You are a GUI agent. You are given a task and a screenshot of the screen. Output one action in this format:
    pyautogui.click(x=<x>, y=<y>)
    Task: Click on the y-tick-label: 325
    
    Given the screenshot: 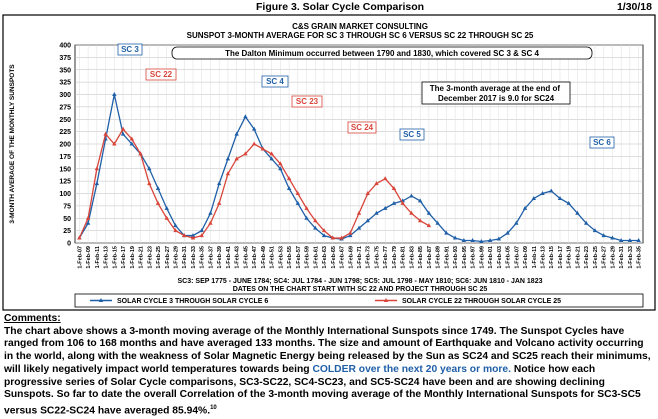 What is the action you would take?
    pyautogui.click(x=65, y=83)
    